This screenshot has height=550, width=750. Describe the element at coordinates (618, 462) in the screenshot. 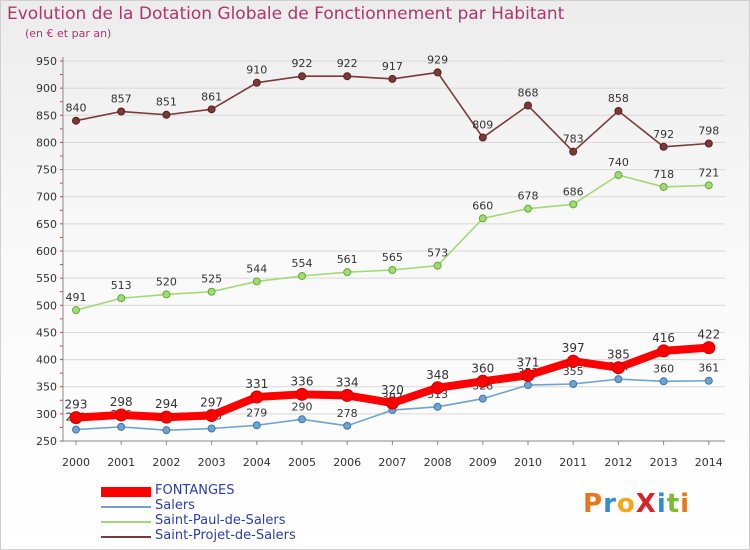

I see `x-tick-label: 2012` at that location.